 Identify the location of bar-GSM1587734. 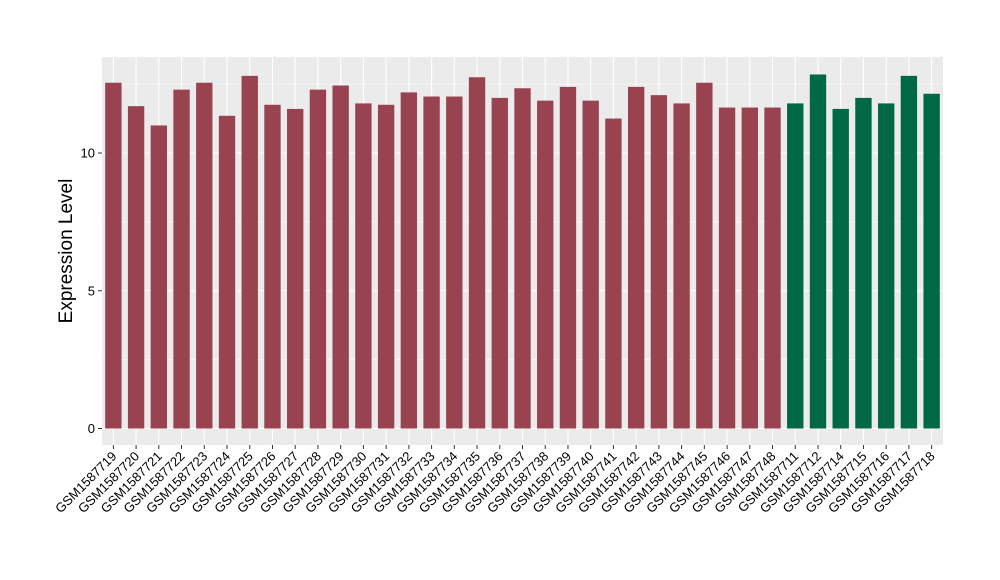
(454, 262).